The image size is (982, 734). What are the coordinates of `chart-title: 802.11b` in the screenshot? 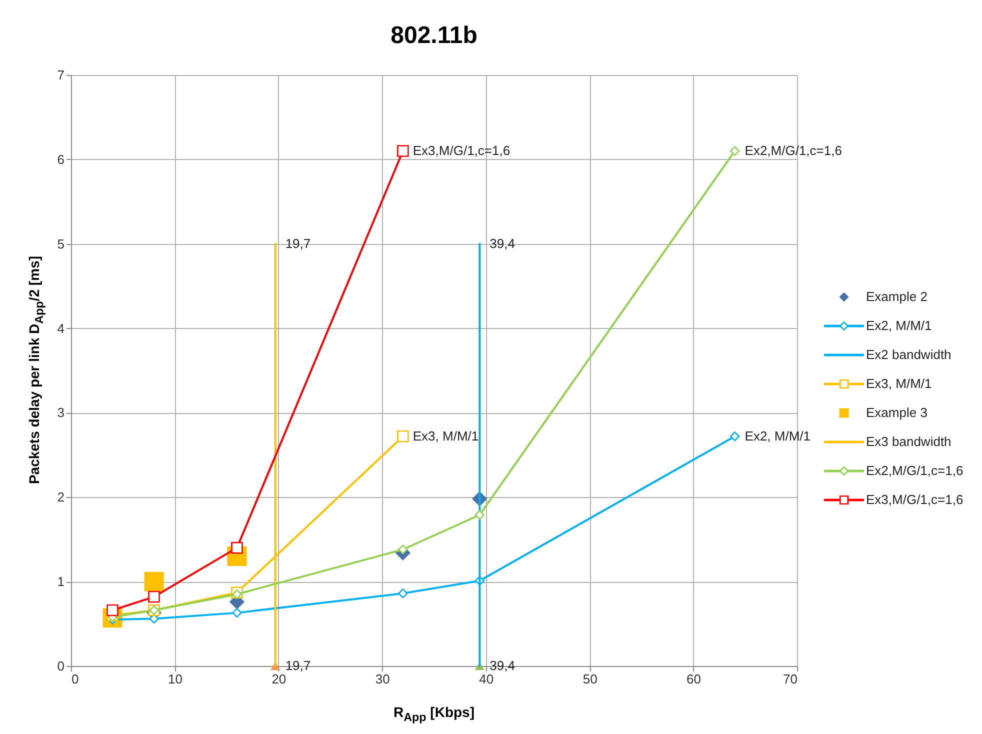 It's located at (434, 36).